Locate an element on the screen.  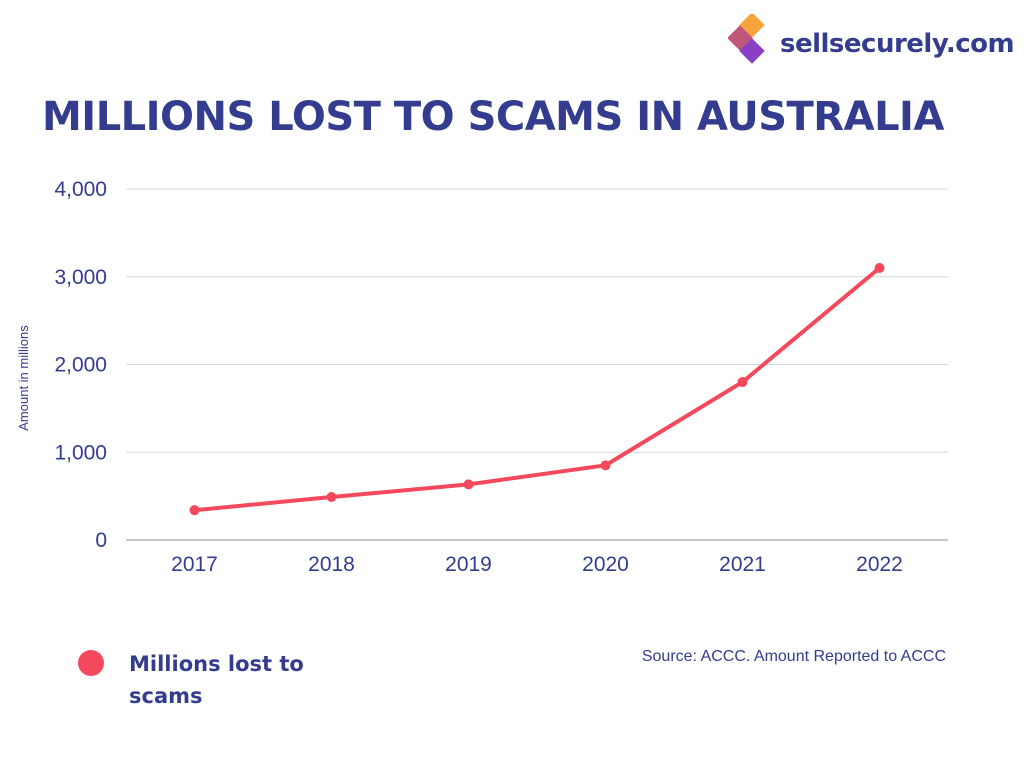
y-tick-label: 3,000 is located at coordinates (80, 277).